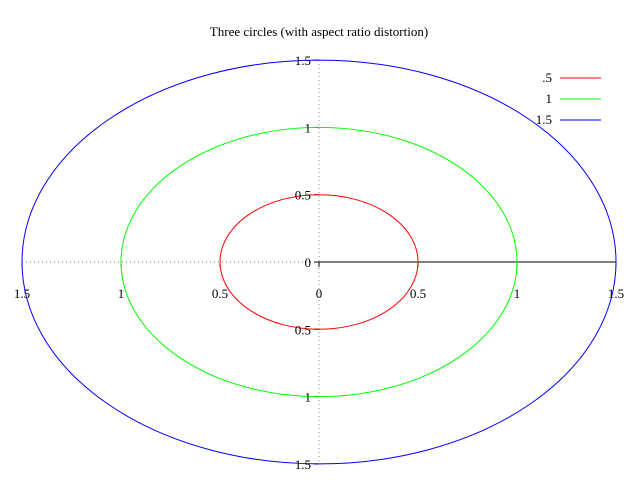  Describe the element at coordinates (547, 77) in the screenshot. I see `legend-label: .5` at that location.